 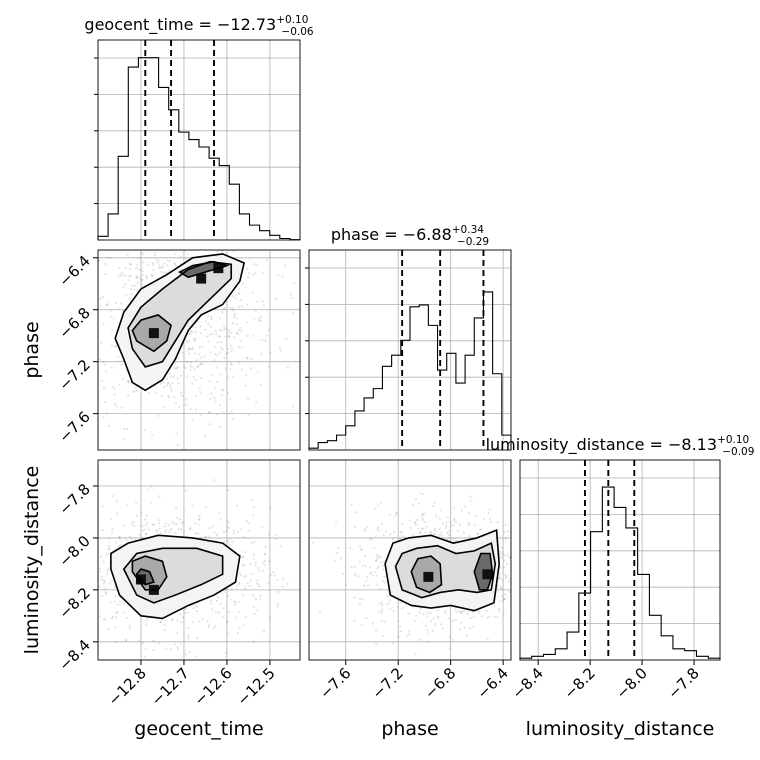 I want to click on x-tick-label-luminosity_distance: −8.0, so click(x=631, y=683).